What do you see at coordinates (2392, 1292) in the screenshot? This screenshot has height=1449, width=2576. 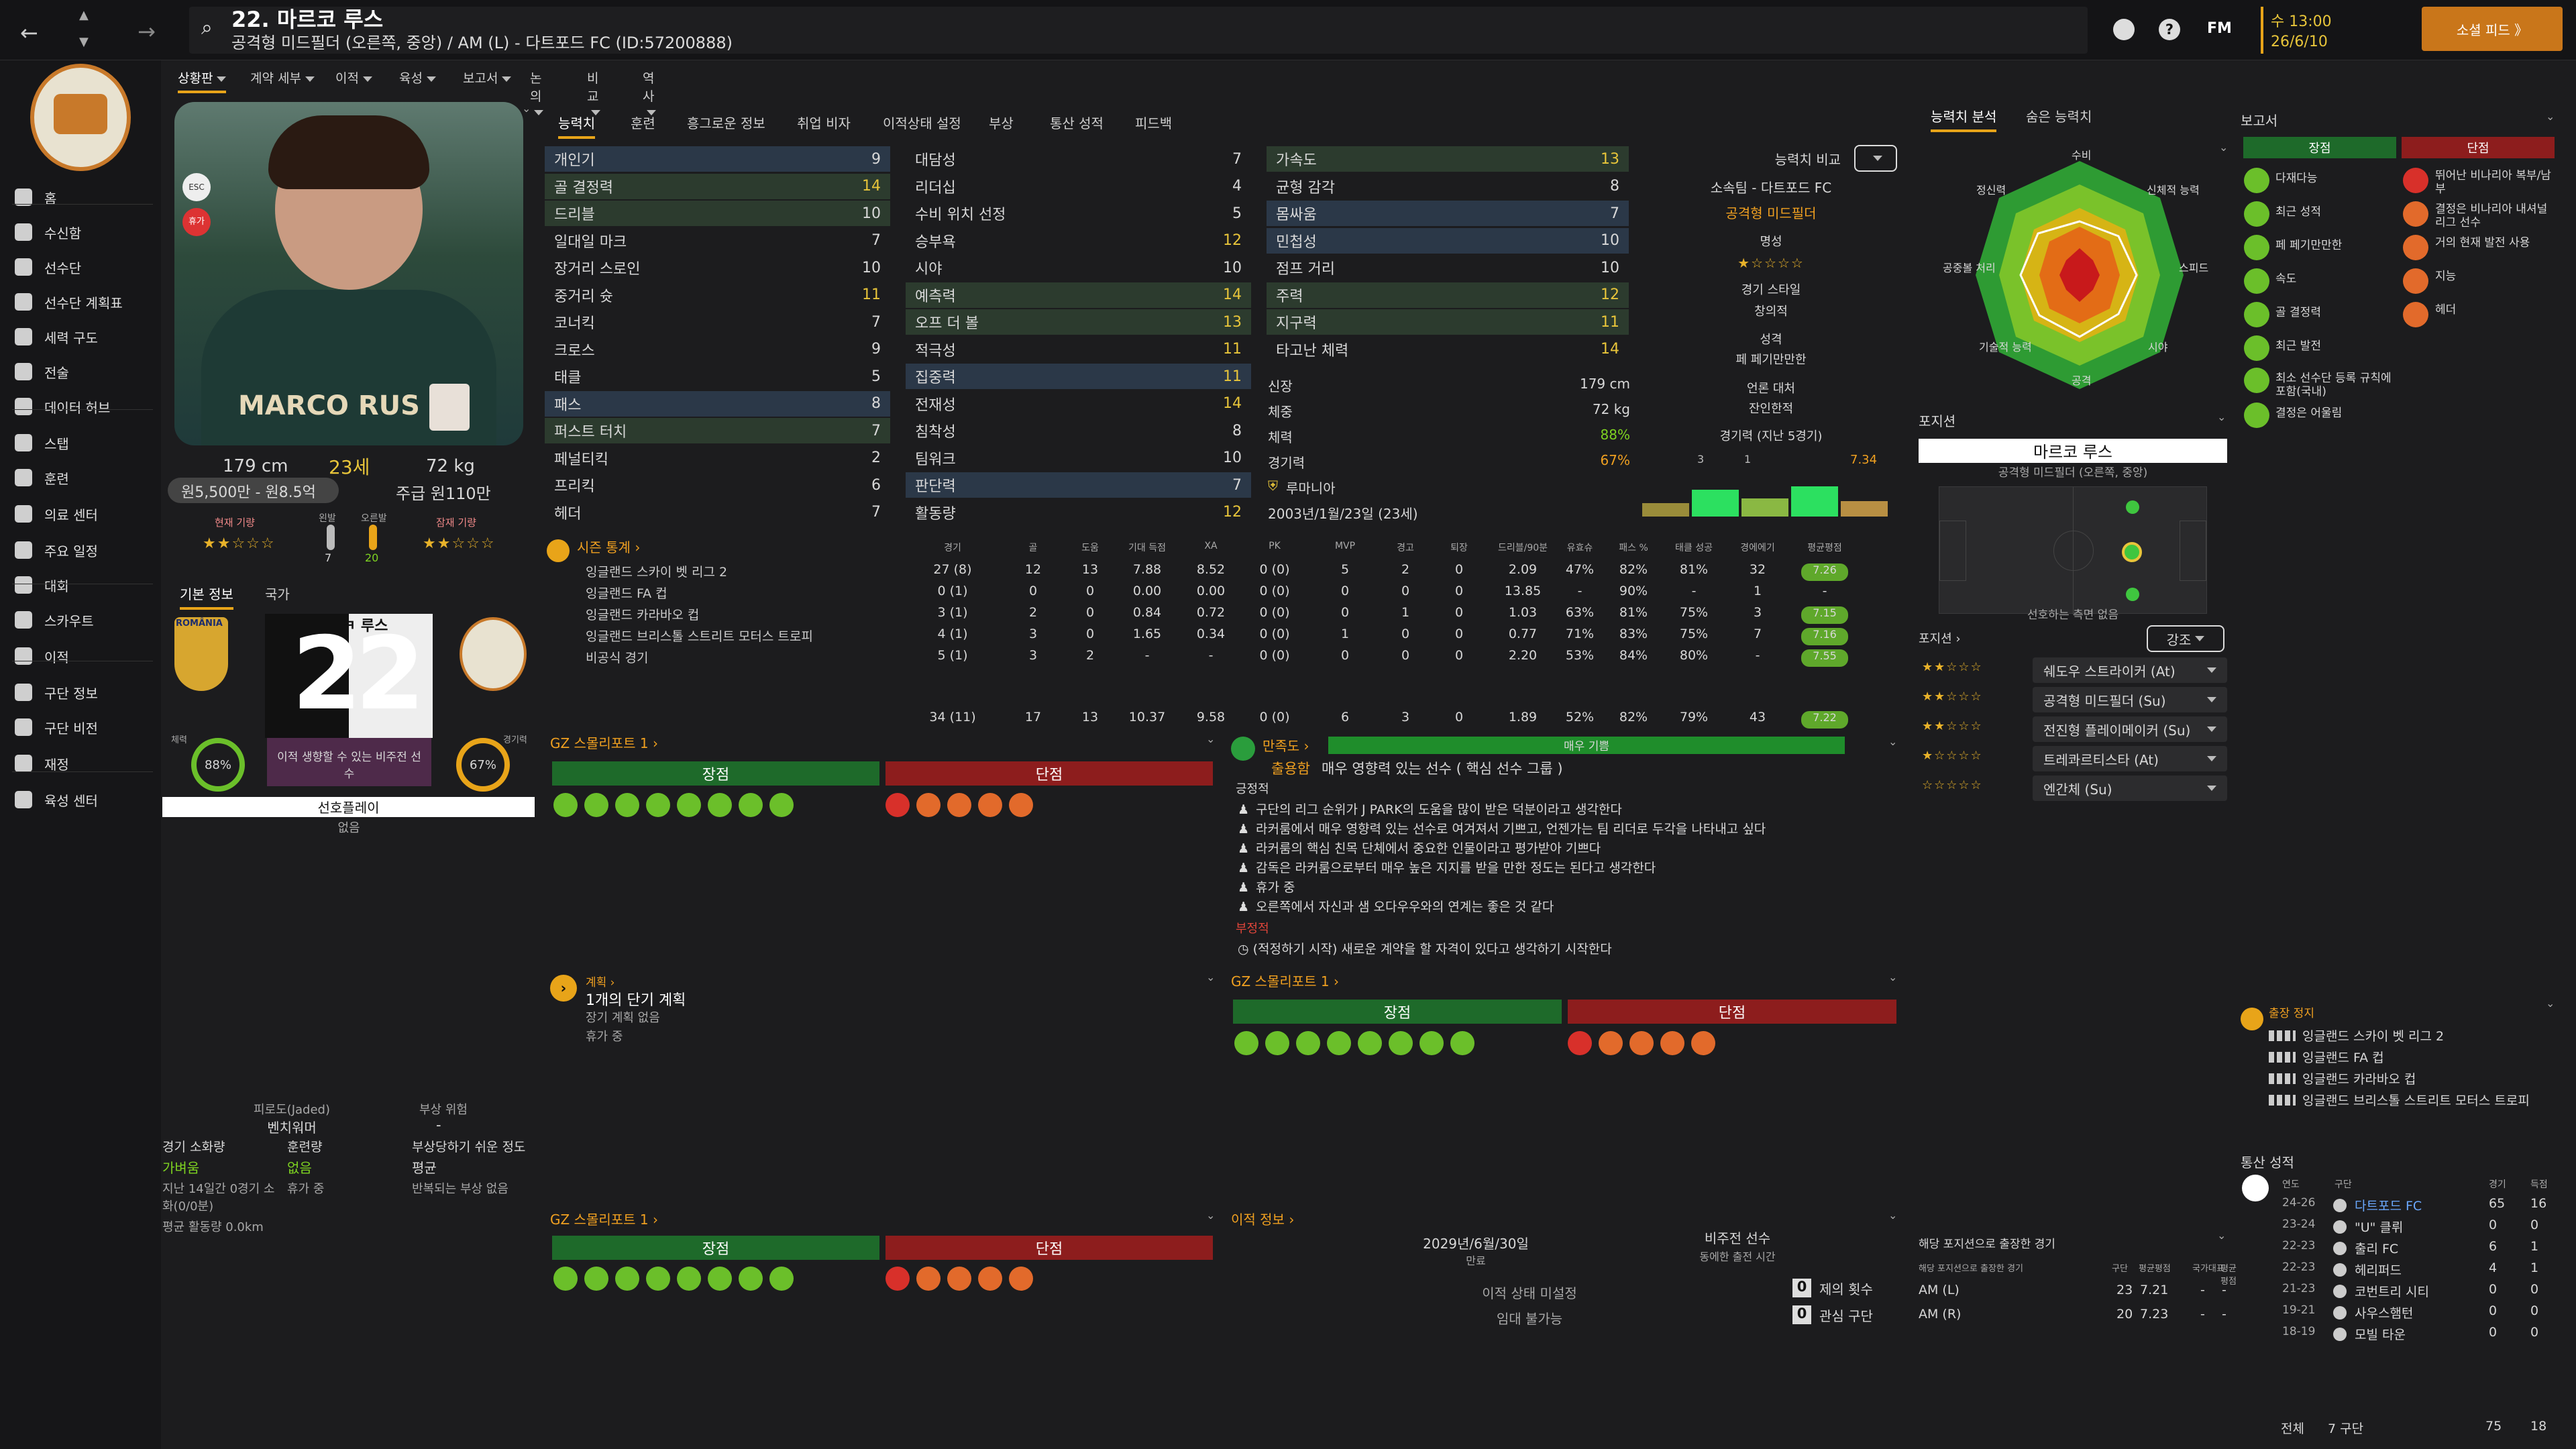 I see `career-club: 코번트리 시티` at bounding box center [2392, 1292].